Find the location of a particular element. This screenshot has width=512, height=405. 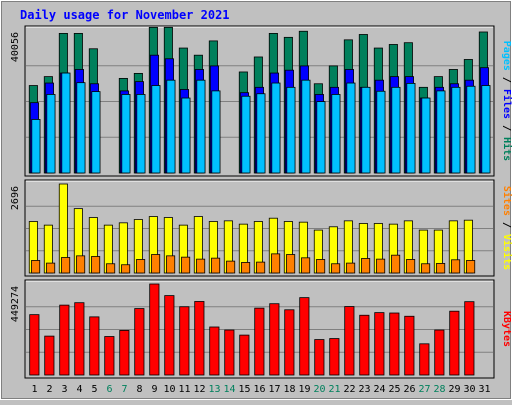

x-tick-label: 18 is located at coordinates (289, 389).